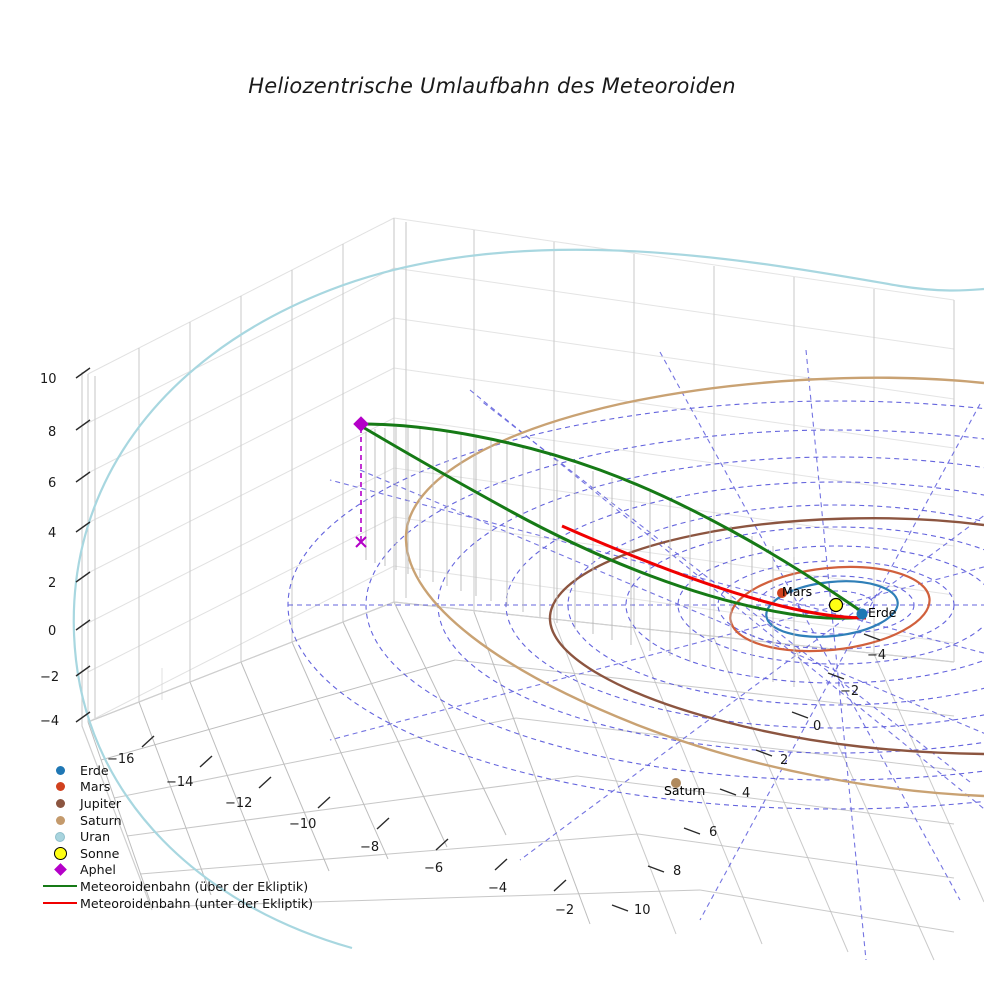  Describe the element at coordinates (782, 593) in the screenshot. I see `mars-marker` at that location.